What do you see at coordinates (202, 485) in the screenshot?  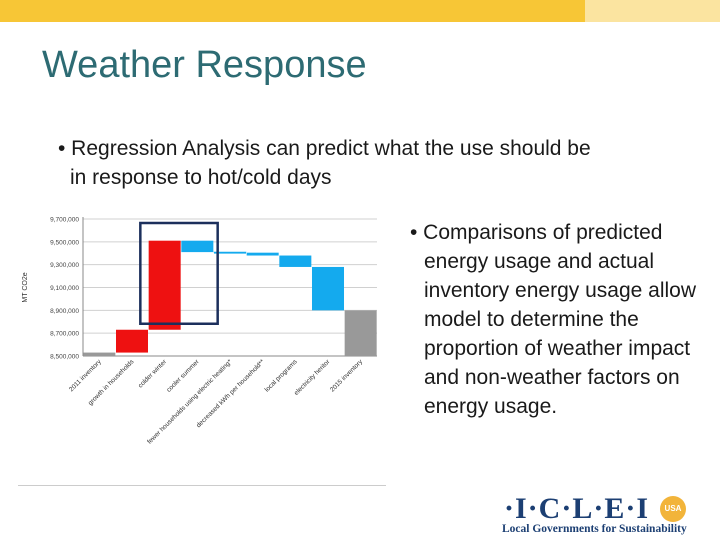 I see `chart-frame-line` at bounding box center [202, 485].